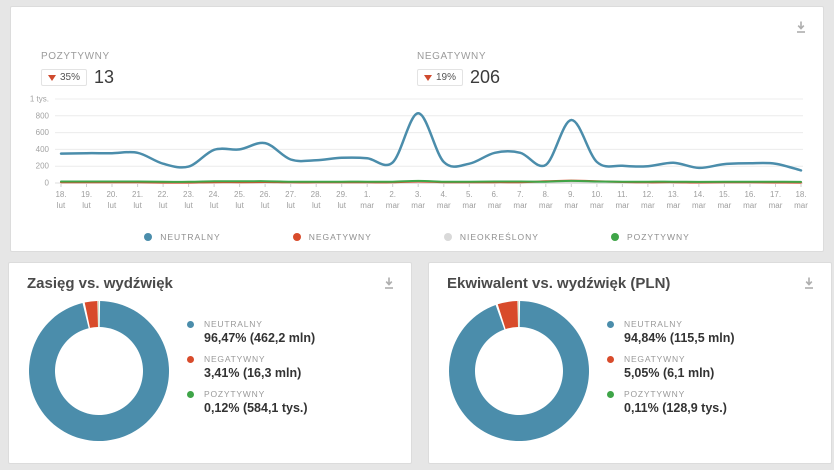 This screenshot has height=470, width=834. Describe the element at coordinates (341, 194) in the screenshot. I see `svg-text: 29.` at that location.